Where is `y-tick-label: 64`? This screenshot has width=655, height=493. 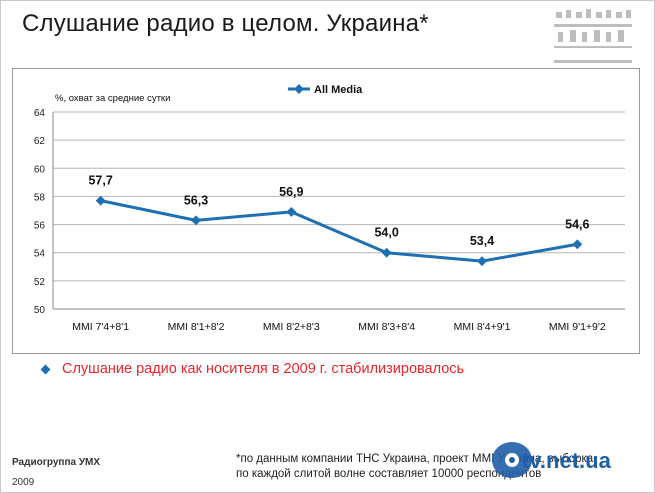 y-tick-label: 64 is located at coordinates (40, 113).